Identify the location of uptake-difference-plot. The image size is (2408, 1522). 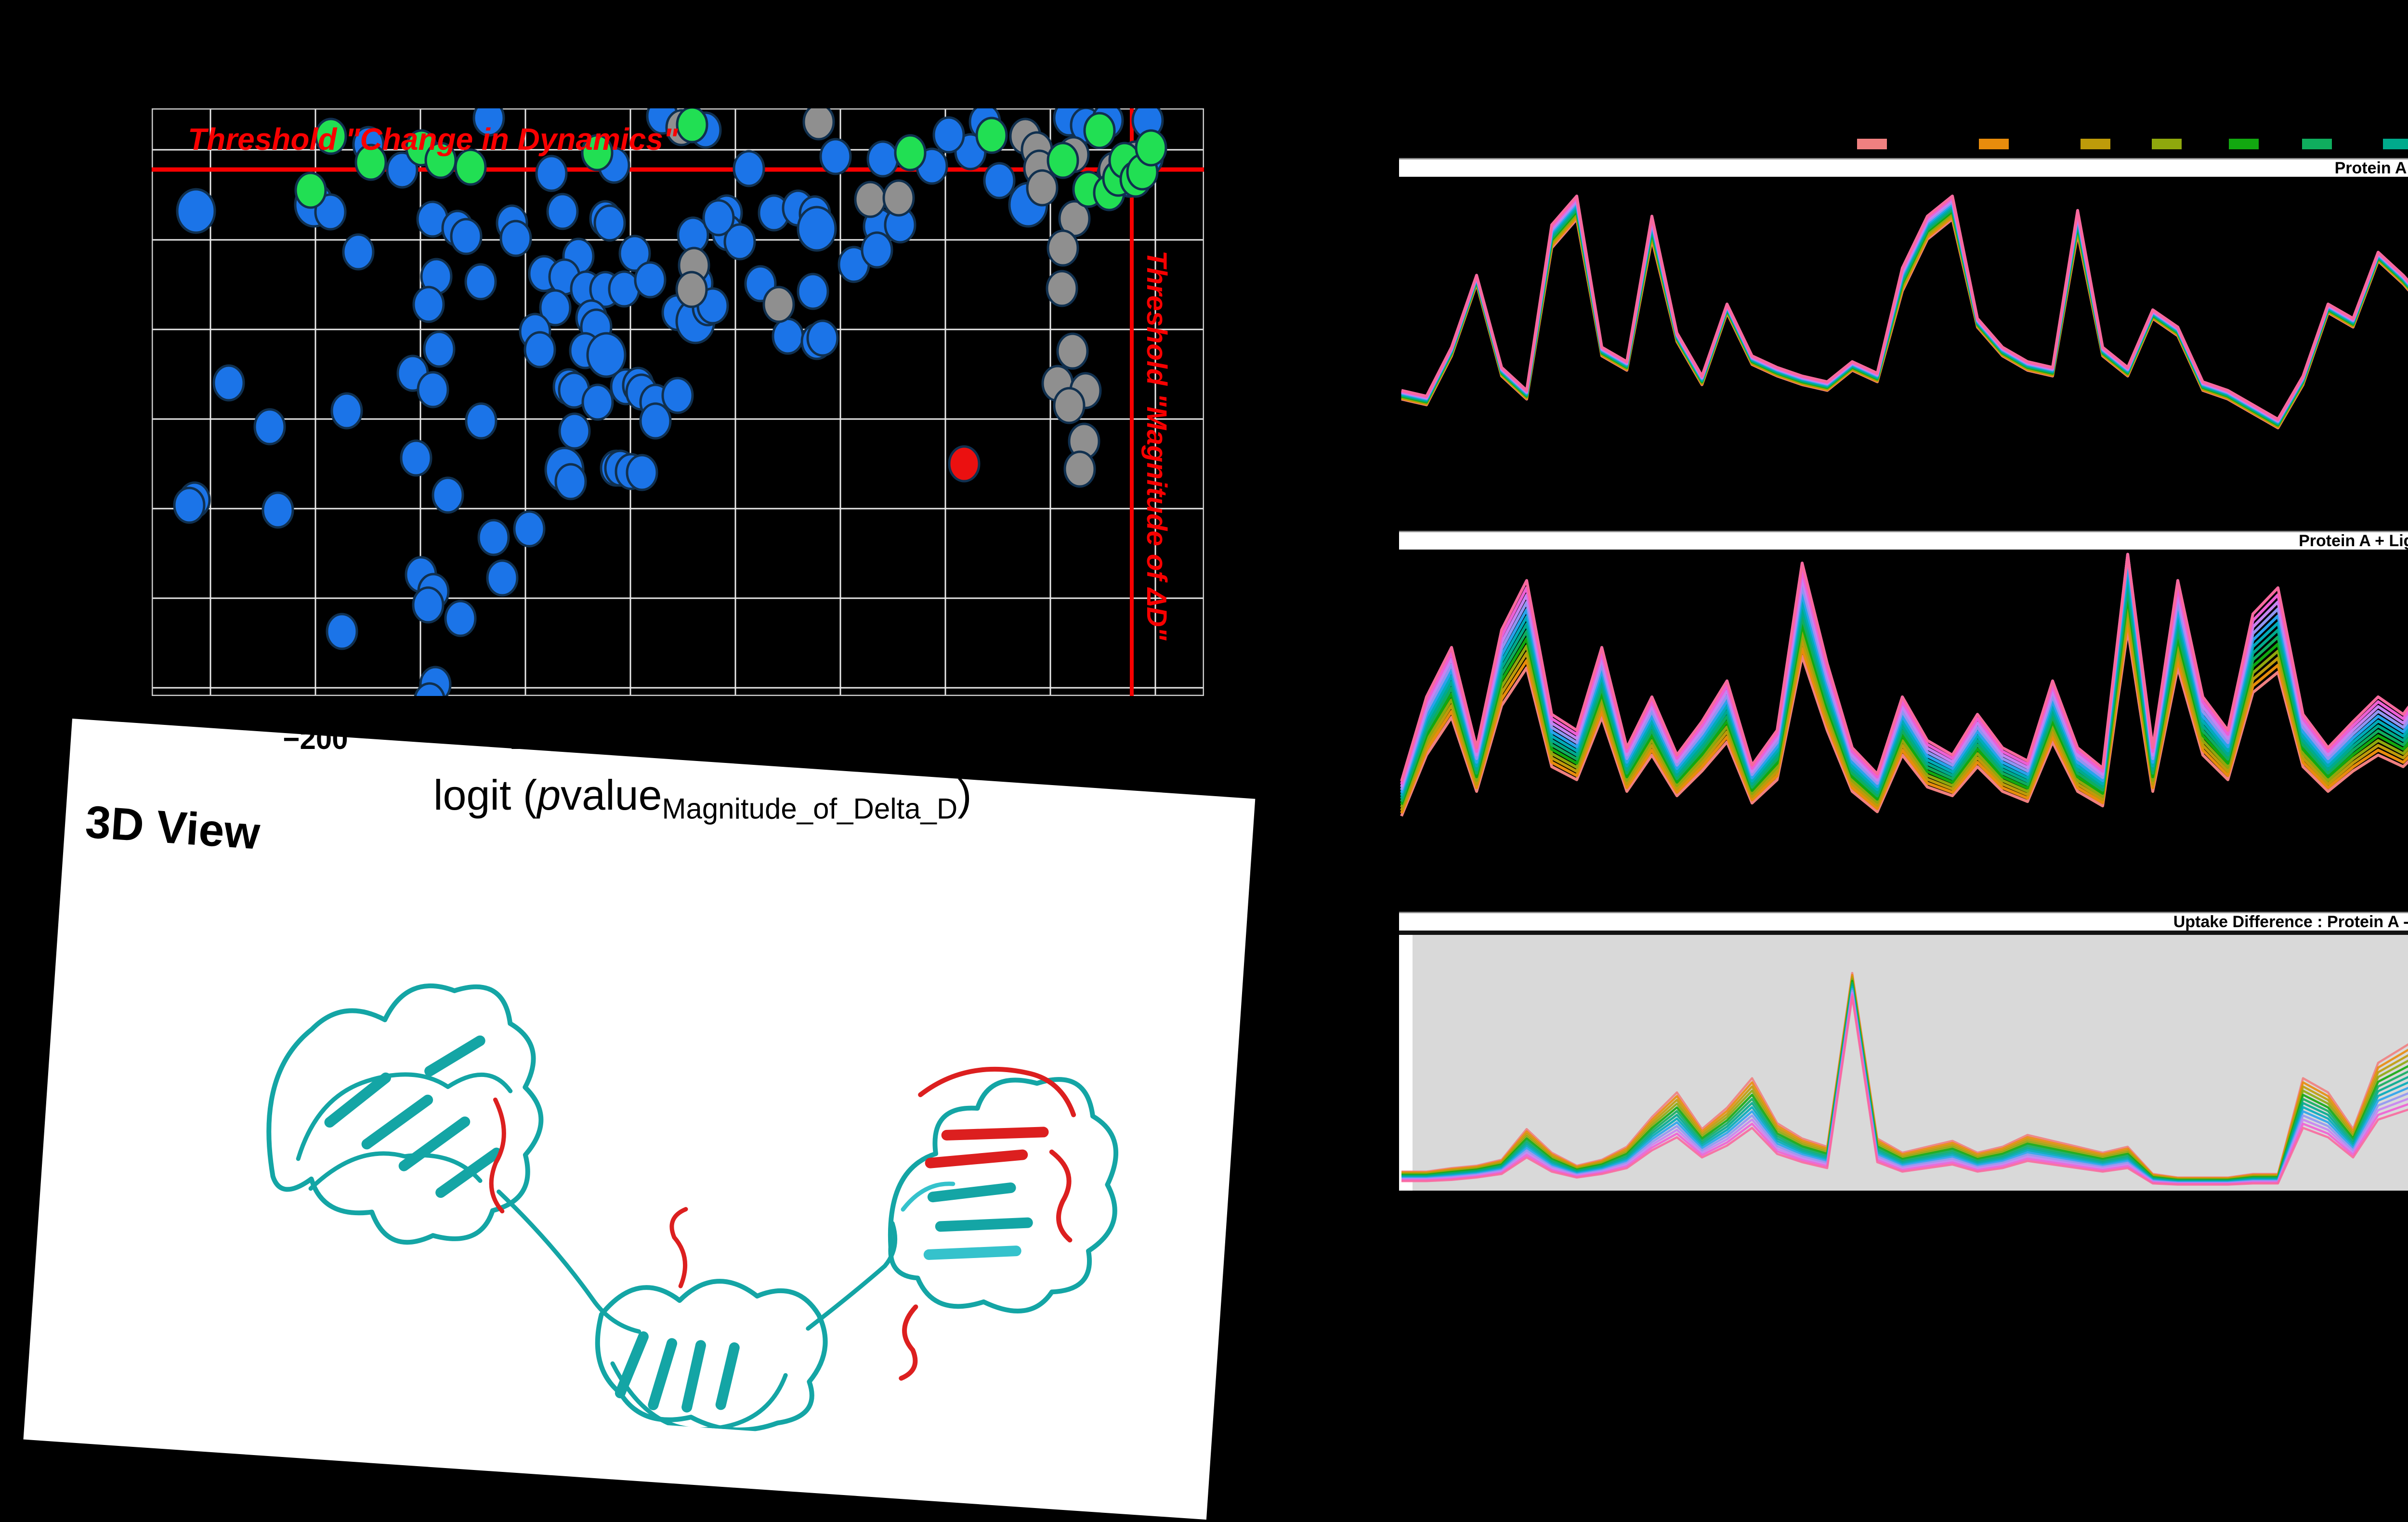
(1903, 1063).